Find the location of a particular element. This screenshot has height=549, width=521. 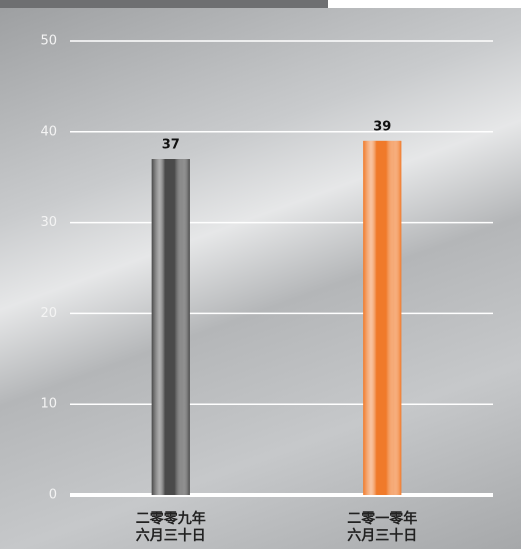

y-tick-label: 10 is located at coordinates (48, 404).